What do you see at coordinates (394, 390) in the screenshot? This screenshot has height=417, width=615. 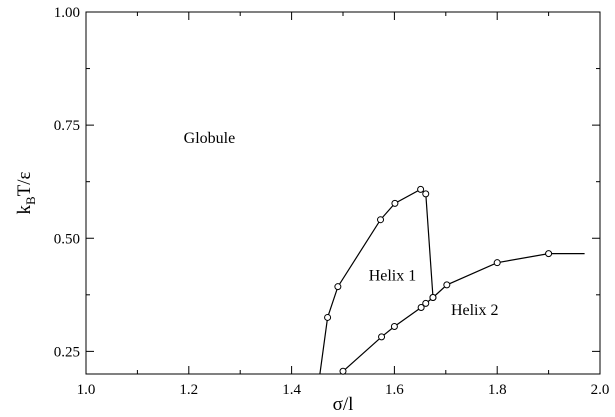 I see `x-tick-label: 1.6` at bounding box center [394, 390].